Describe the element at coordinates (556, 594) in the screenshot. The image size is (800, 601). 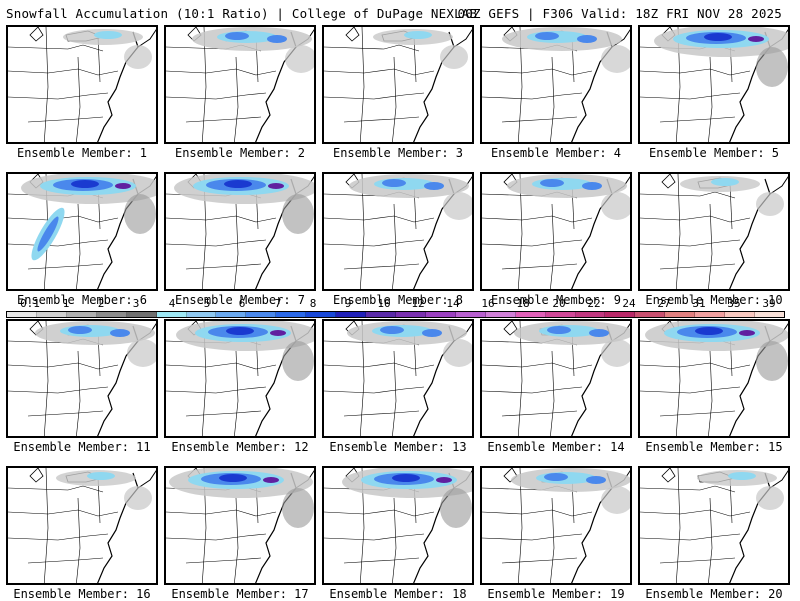
I see `ensemble-member-label: Ensemble Member: 19` at that location.